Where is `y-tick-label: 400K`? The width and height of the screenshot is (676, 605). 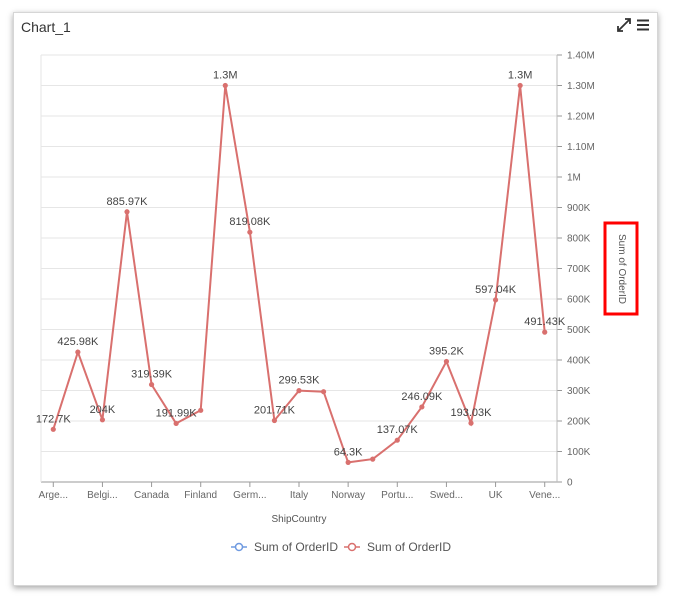 y-tick-label: 400K is located at coordinates (579, 361).